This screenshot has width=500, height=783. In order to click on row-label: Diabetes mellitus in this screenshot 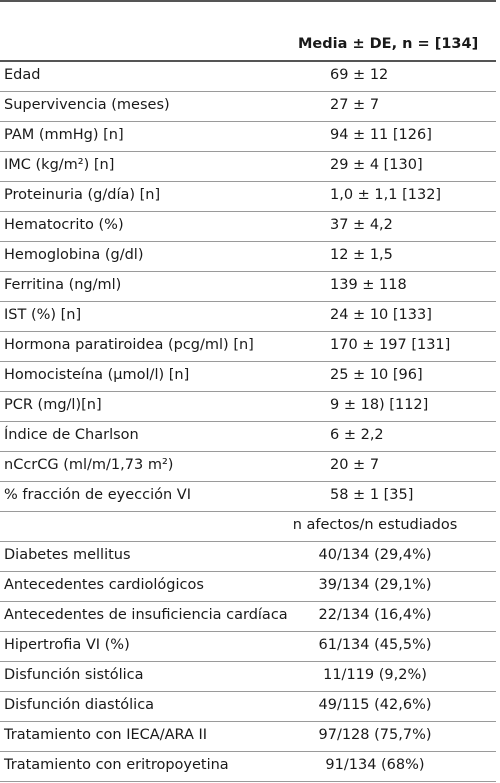, I will do `click(67, 555)`.